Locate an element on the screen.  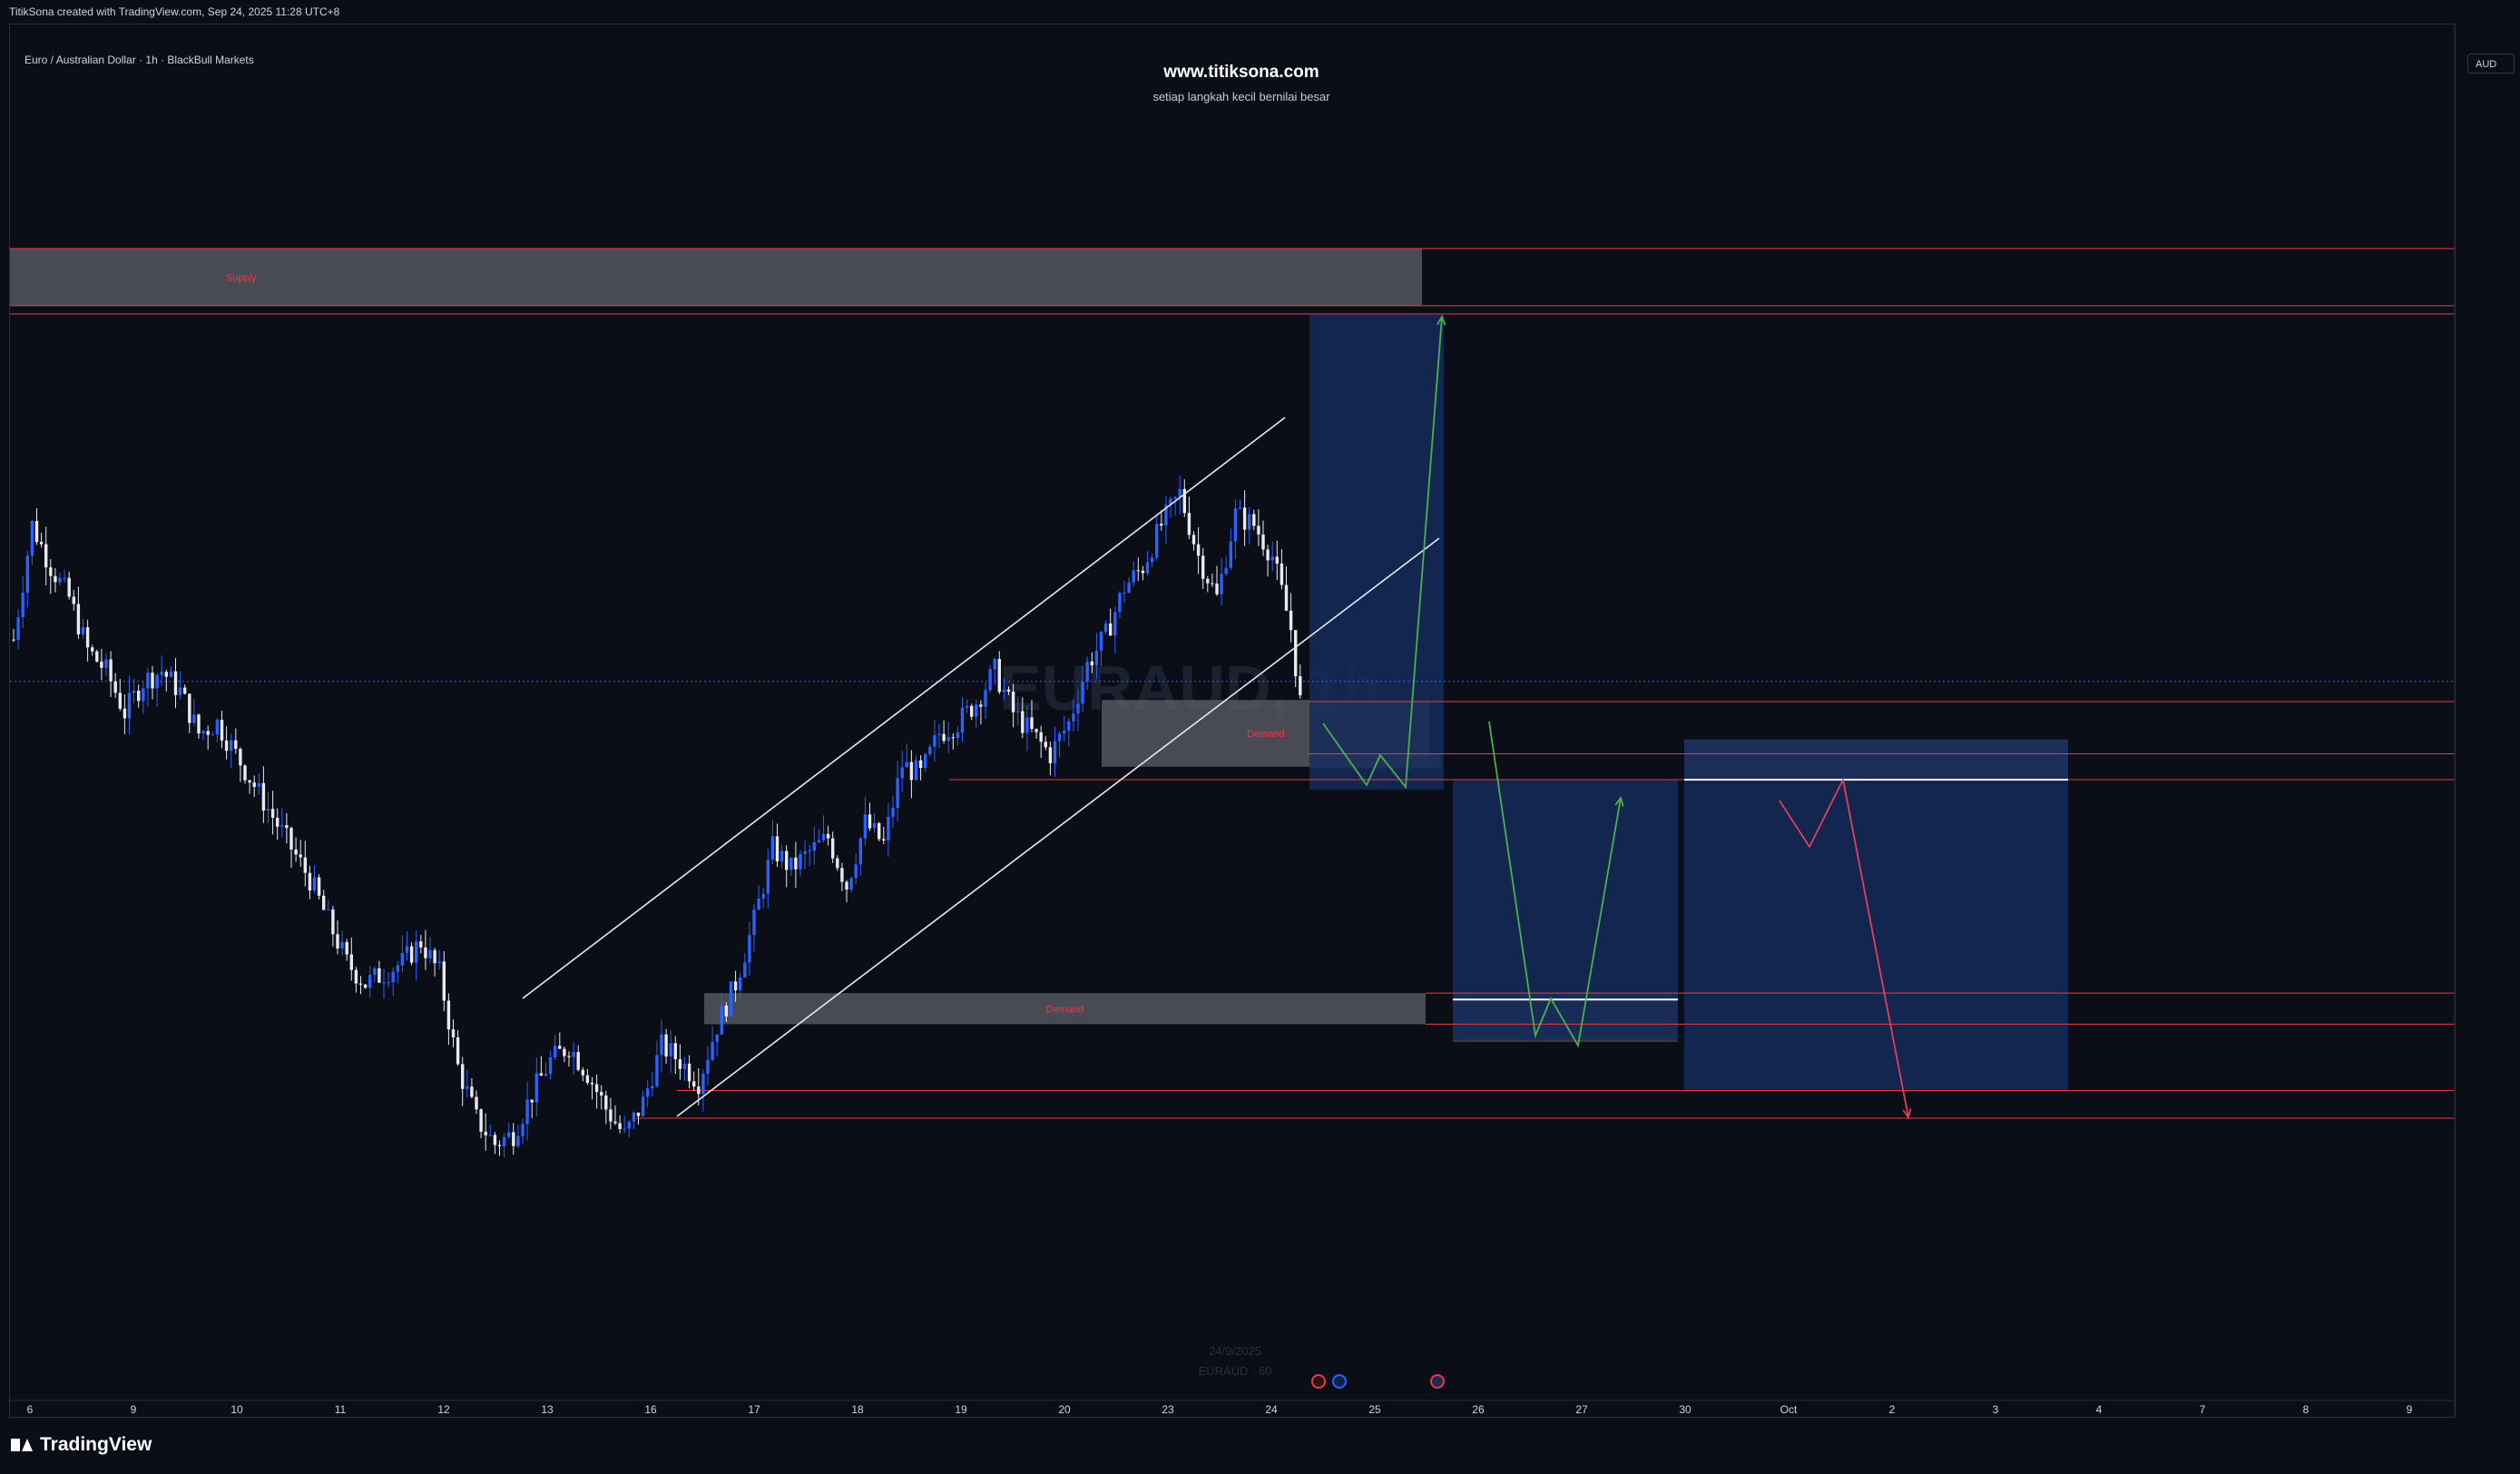
site-subtitle: setiap langkah kecil bernilai besar is located at coordinates (1241, 97).